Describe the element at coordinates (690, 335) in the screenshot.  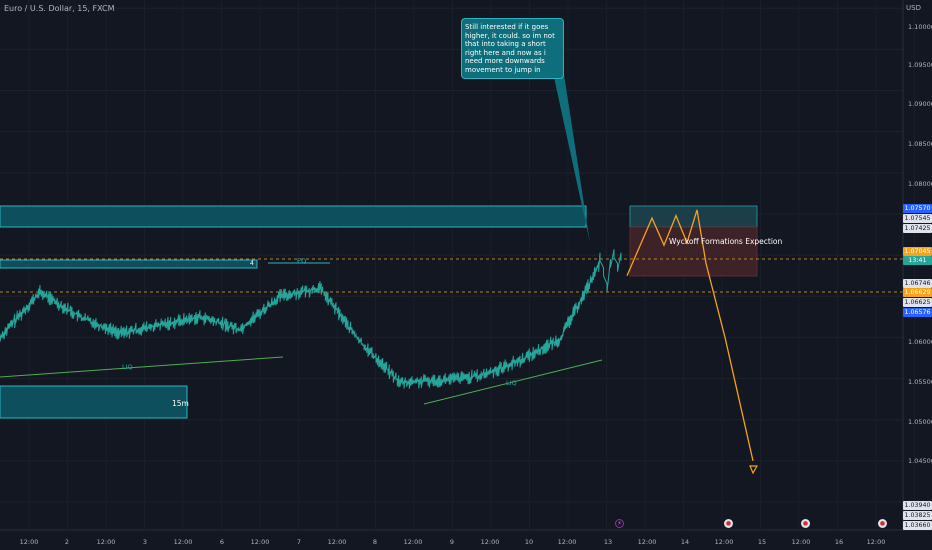
I see `forecast-path-line` at that location.